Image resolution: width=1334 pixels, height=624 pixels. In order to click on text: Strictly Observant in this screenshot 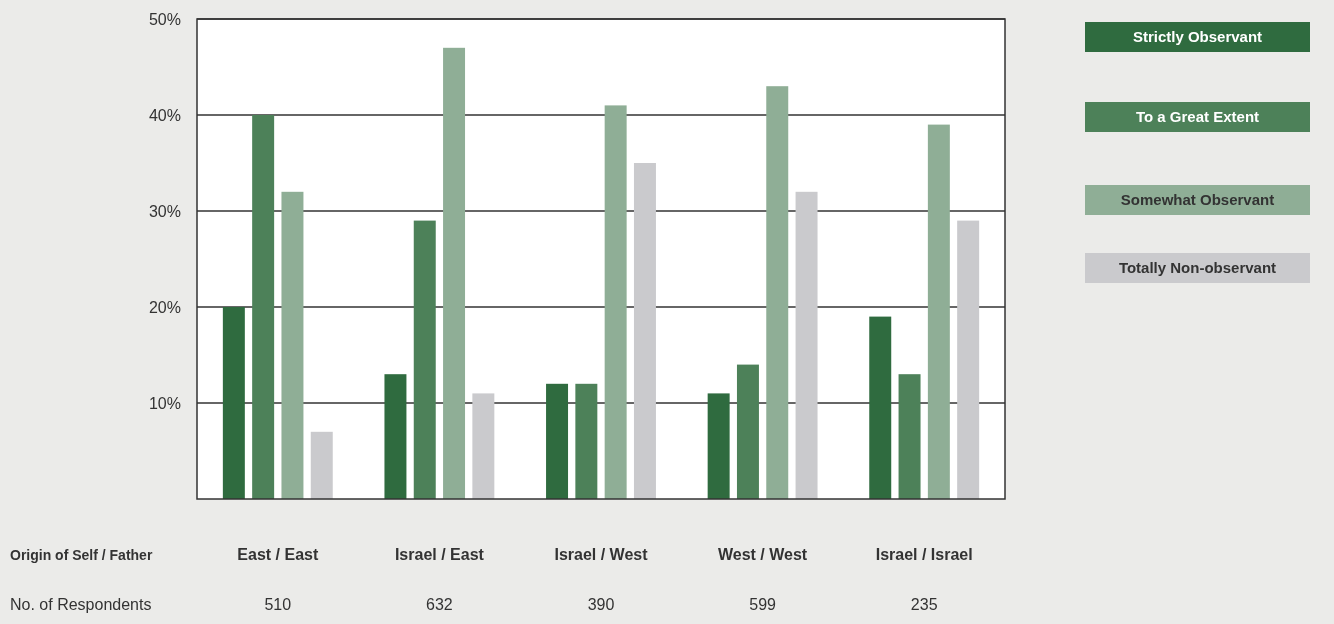, I will do `click(1197, 37)`.